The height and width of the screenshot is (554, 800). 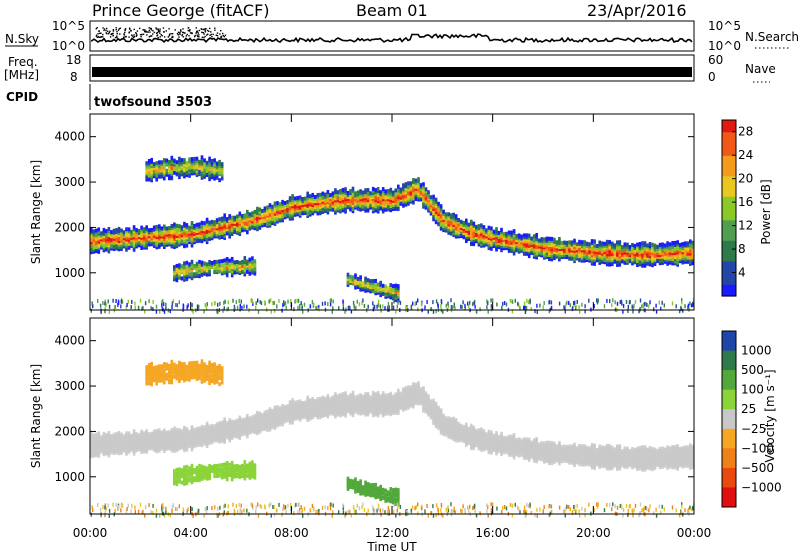 What do you see at coordinates (392, 10) in the screenshot?
I see `beam-title: Beam 01` at bounding box center [392, 10].